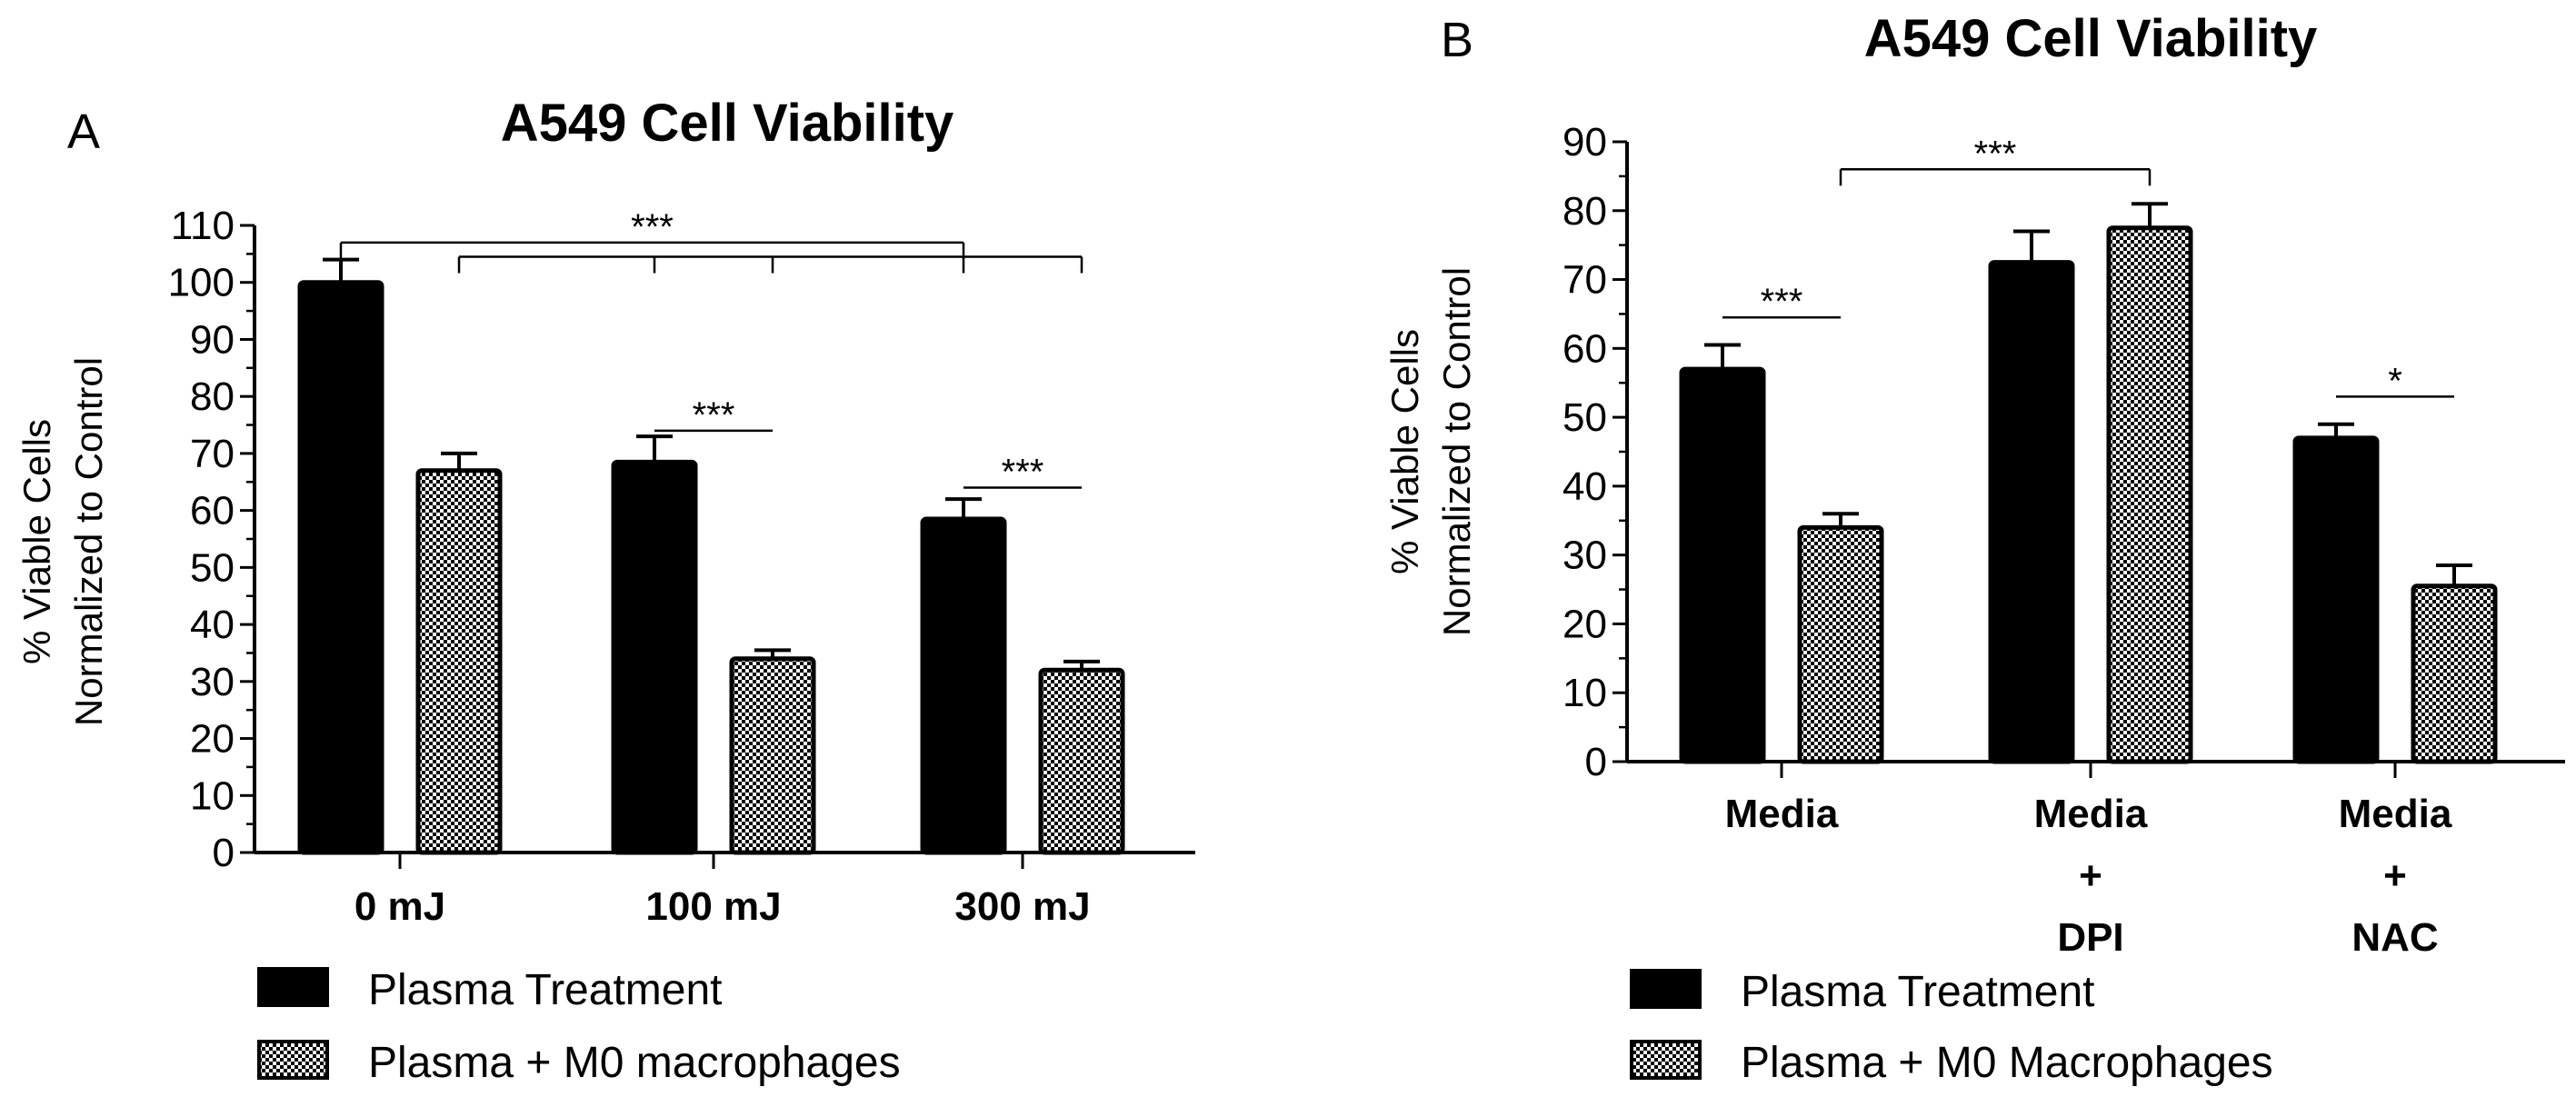  Describe the element at coordinates (2091, 38) in the screenshot. I see `chart-b-title: A549 Cell Viability` at that location.